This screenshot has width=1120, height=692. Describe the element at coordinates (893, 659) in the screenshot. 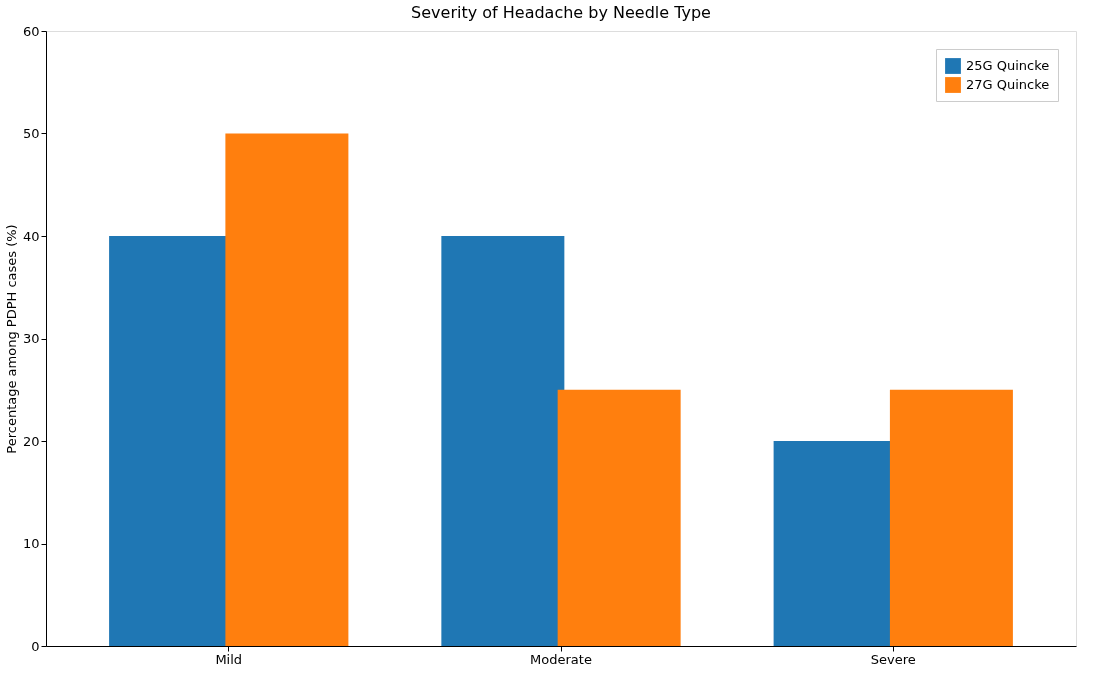

I see `x-tick-label: Severe` at that location.